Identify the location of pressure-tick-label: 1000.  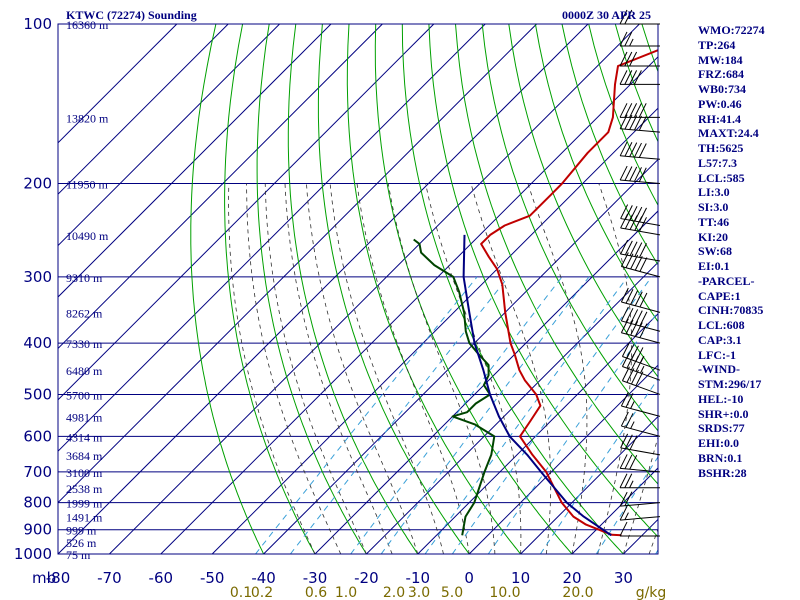
(33, 554).